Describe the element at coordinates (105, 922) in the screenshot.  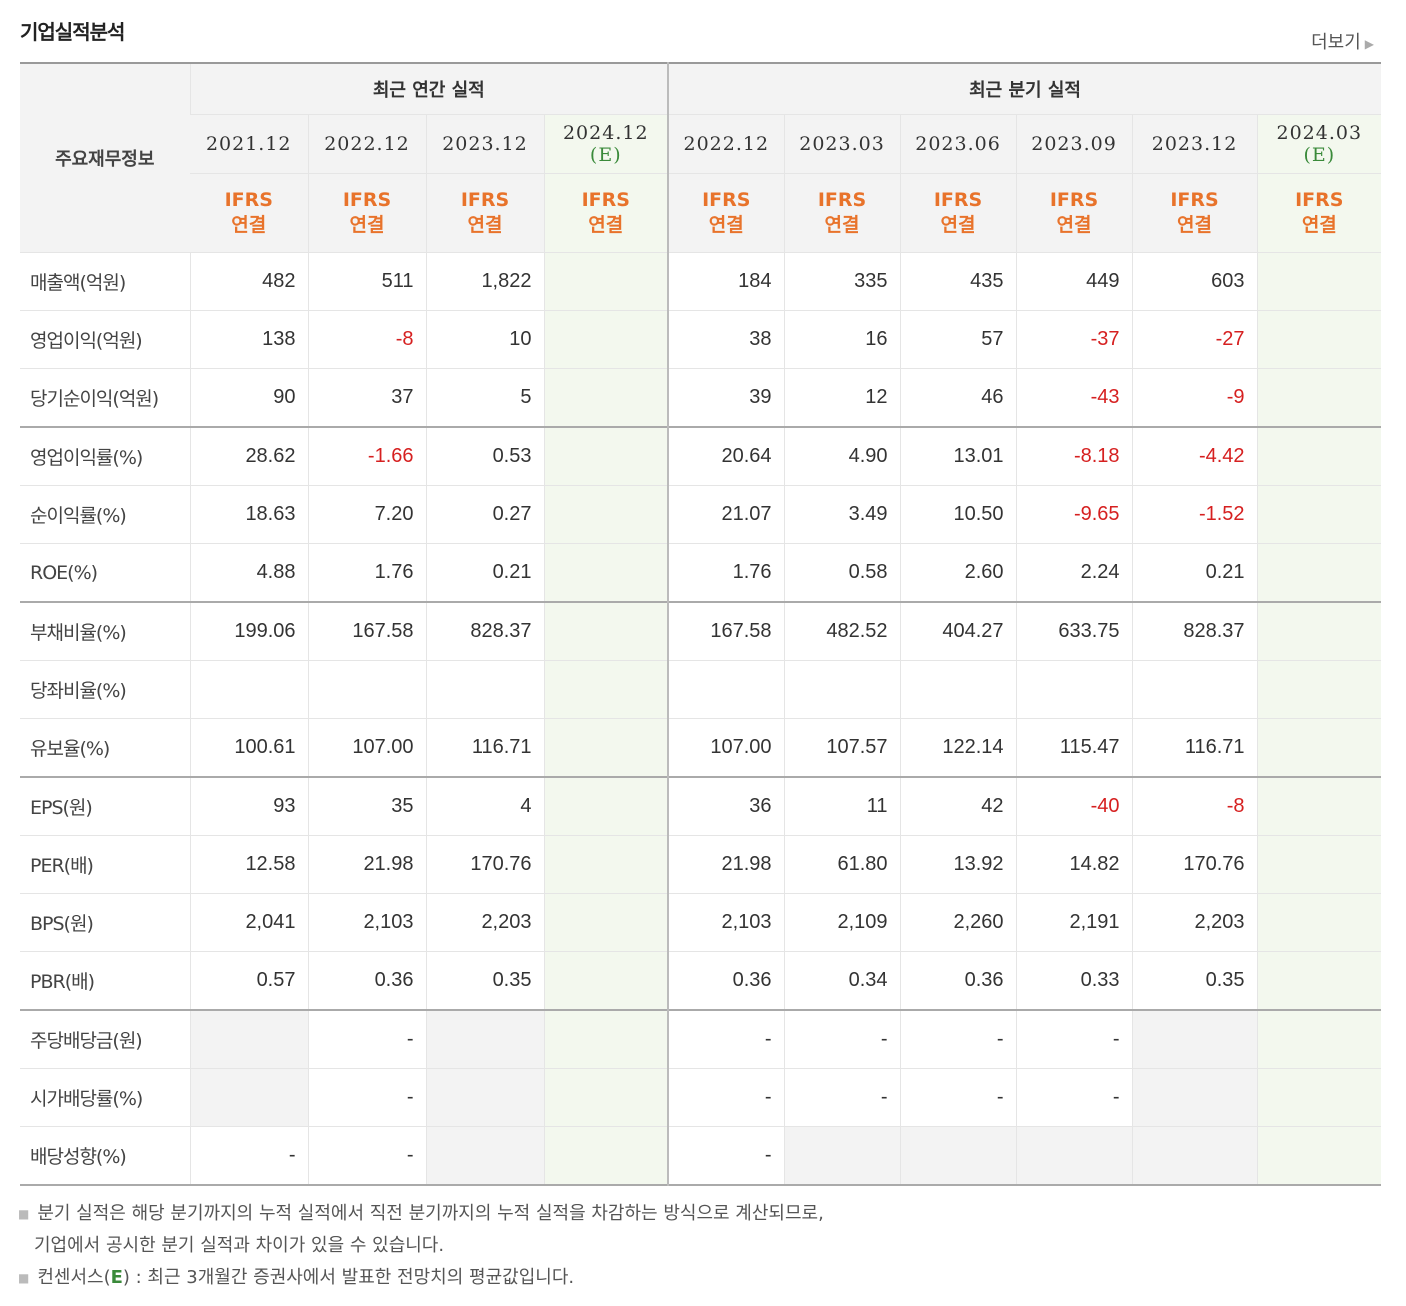
I see `row-label: BPS(원)` at that location.